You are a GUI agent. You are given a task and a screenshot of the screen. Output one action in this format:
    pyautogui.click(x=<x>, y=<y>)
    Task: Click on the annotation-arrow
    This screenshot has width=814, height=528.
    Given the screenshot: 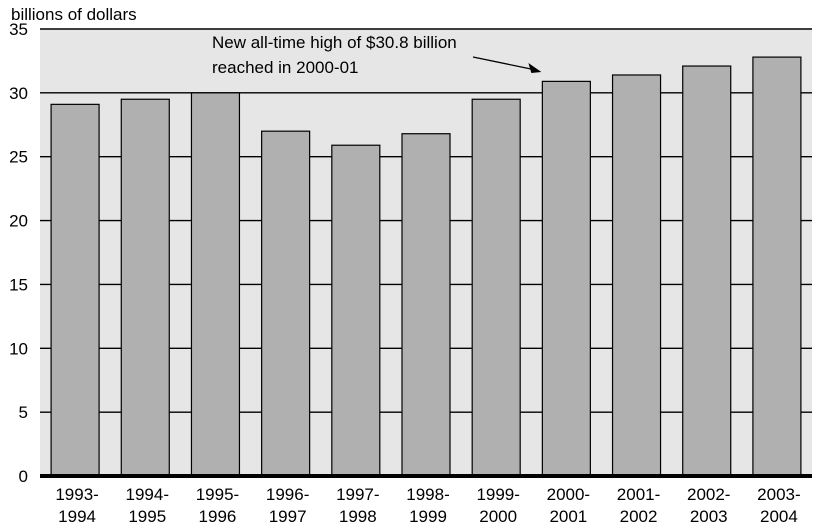 What is the action you would take?
    pyautogui.click(x=503, y=63)
    